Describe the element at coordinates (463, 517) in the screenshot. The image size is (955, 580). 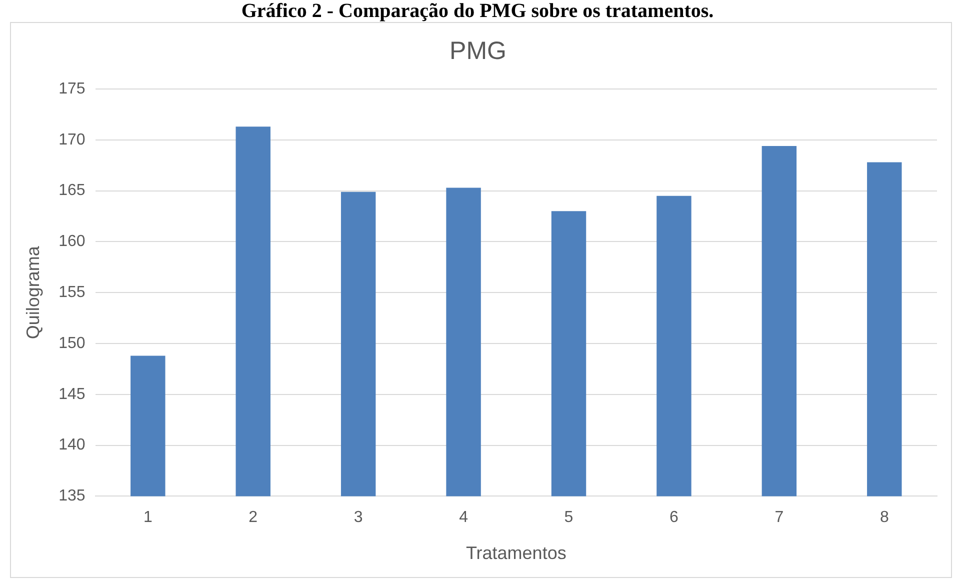
I see `x-tick-label: 4` at that location.